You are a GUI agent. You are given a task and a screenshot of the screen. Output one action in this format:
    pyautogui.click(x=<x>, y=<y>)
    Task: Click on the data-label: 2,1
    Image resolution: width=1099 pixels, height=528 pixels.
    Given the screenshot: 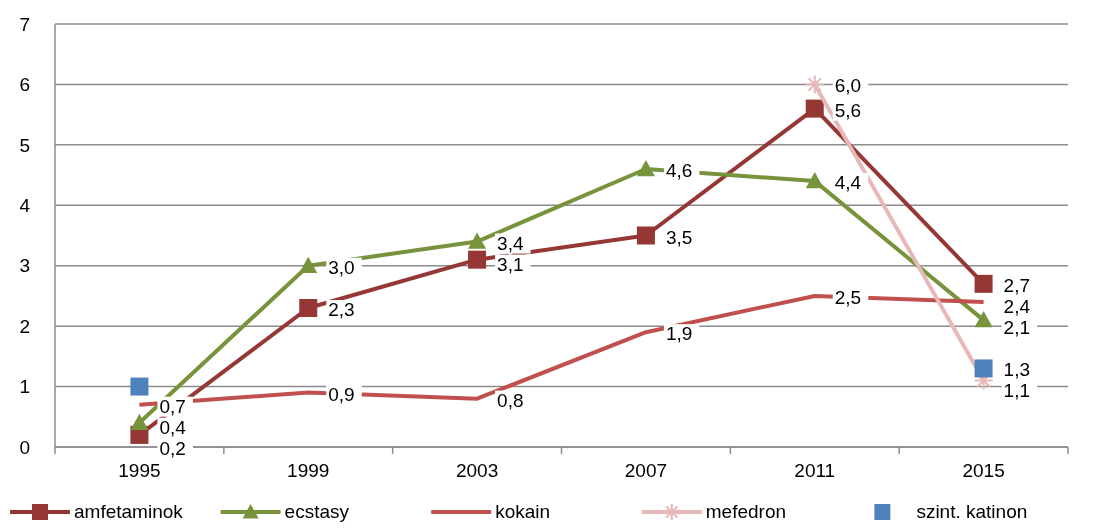 What is the action you would take?
    pyautogui.click(x=1017, y=327)
    